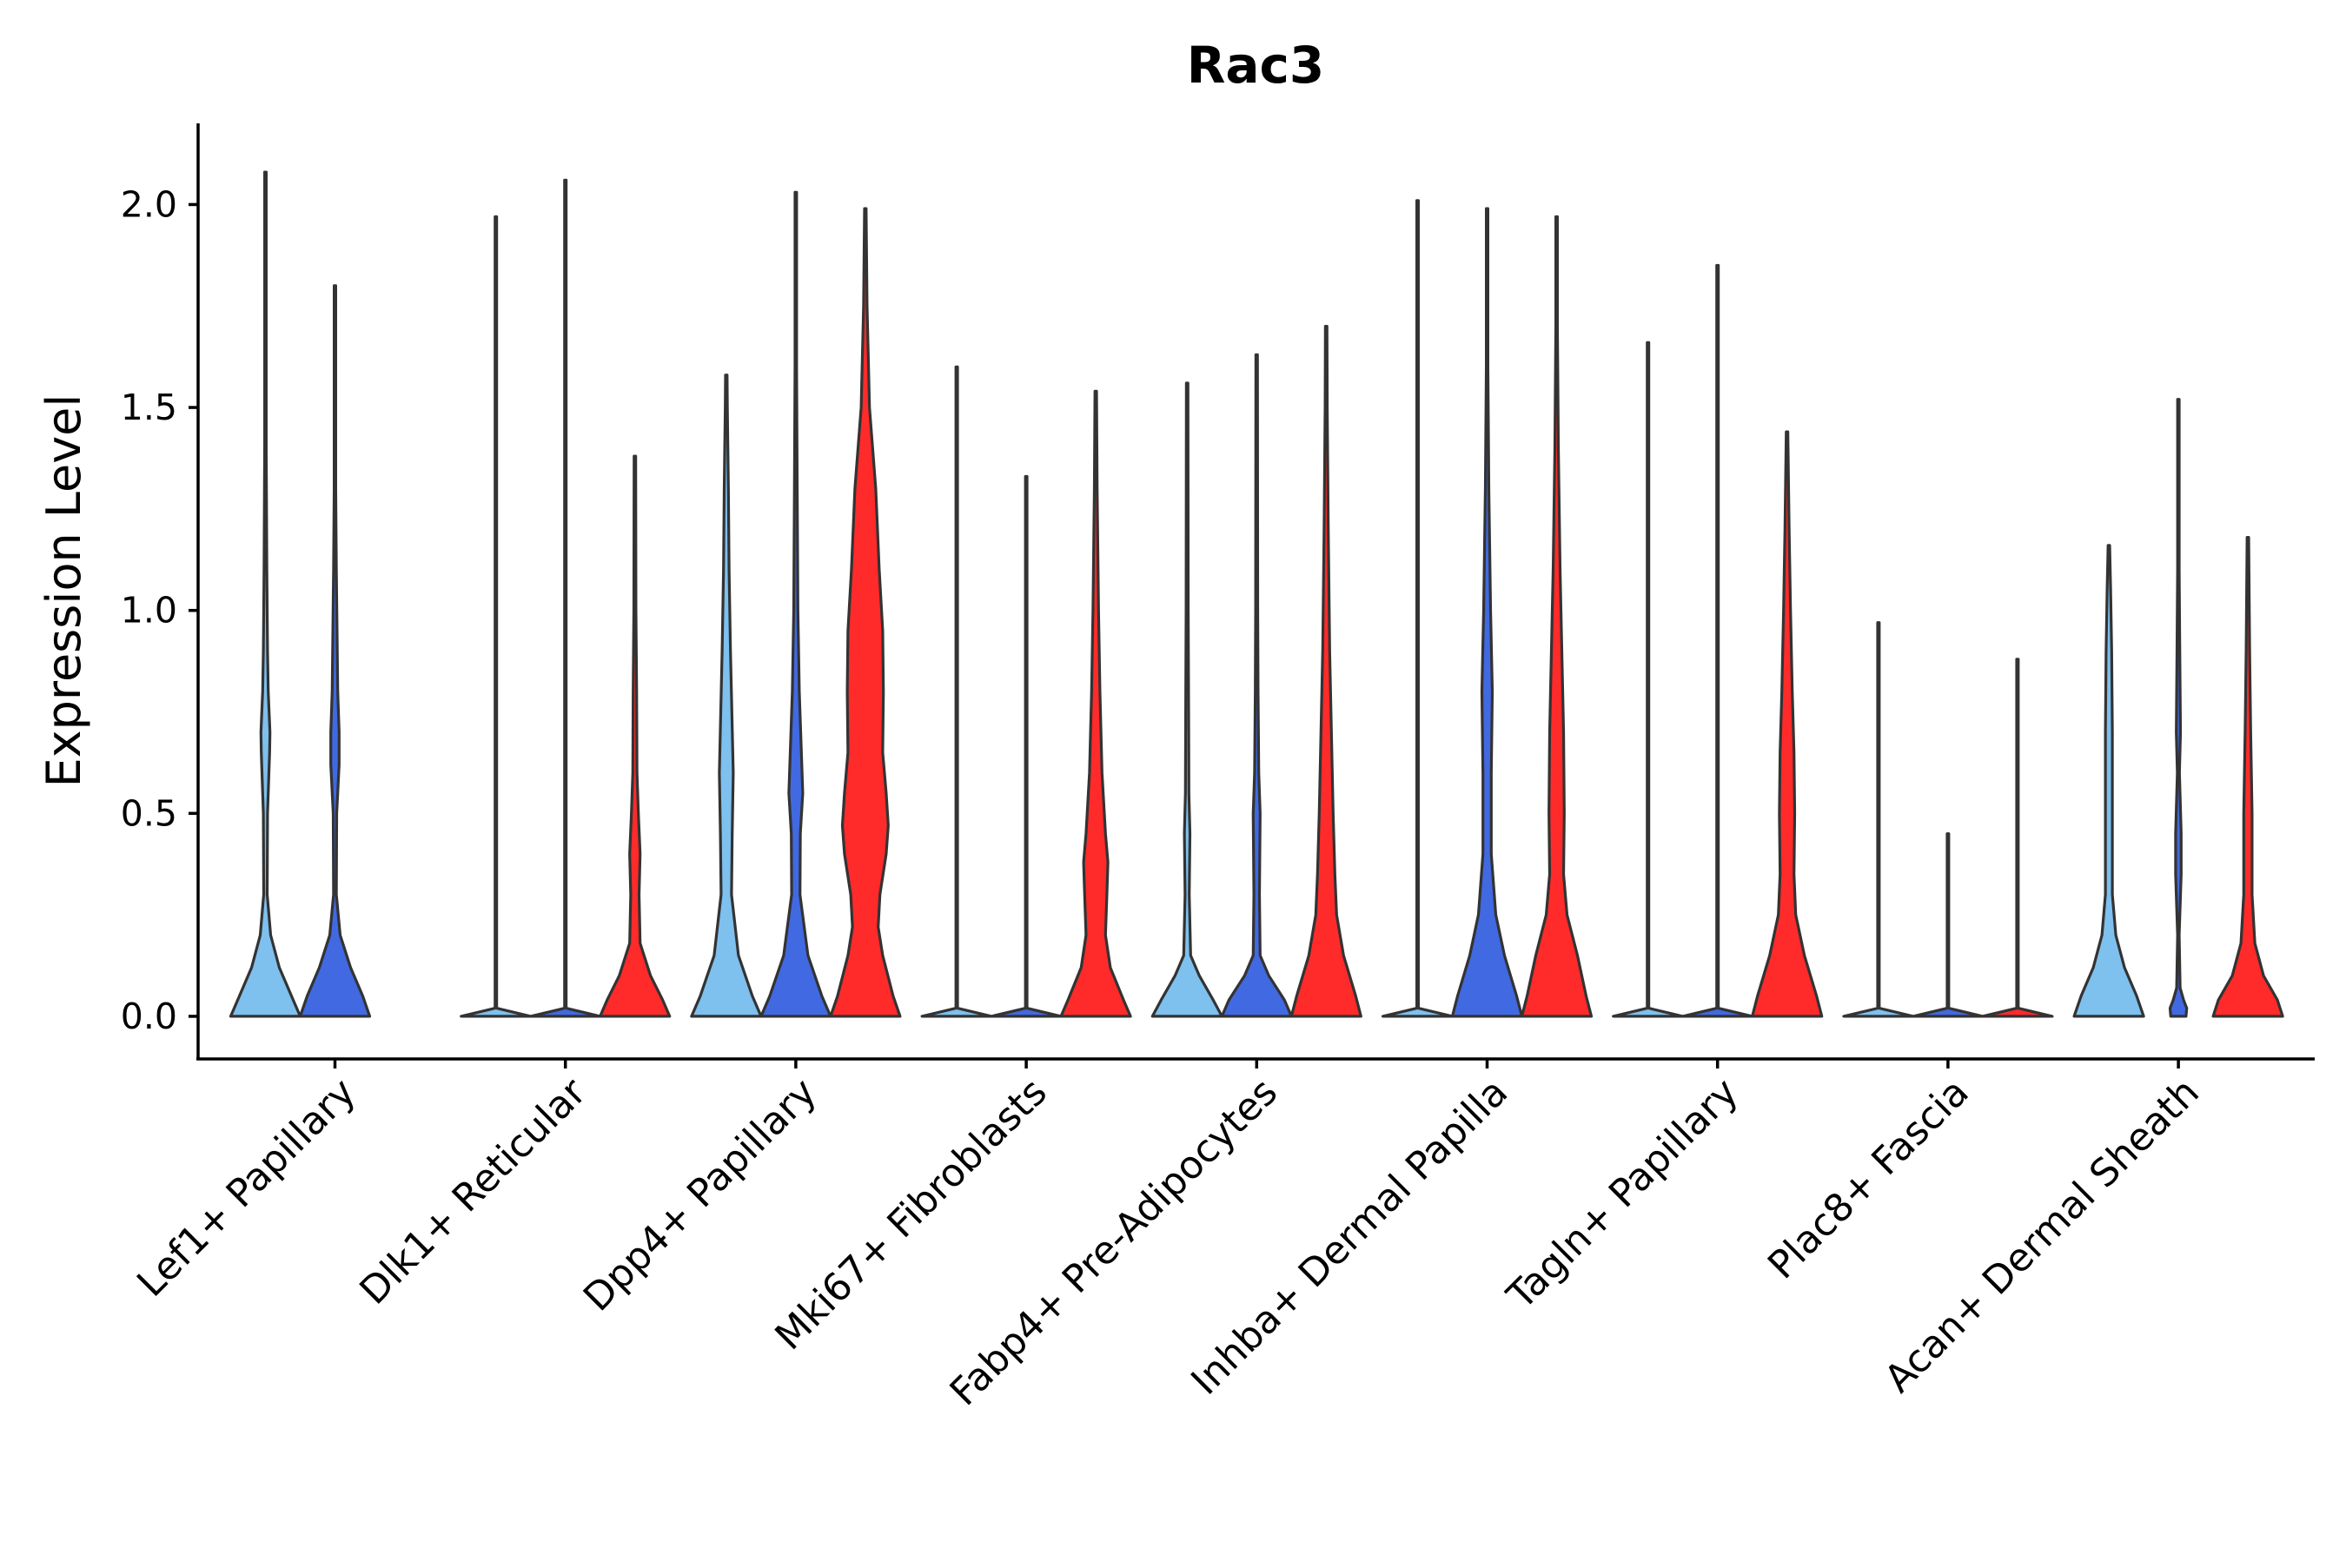 The image size is (2346, 1568). I want to click on x-tick-label: Tagln+ Papillary, so click(1622, 1194).